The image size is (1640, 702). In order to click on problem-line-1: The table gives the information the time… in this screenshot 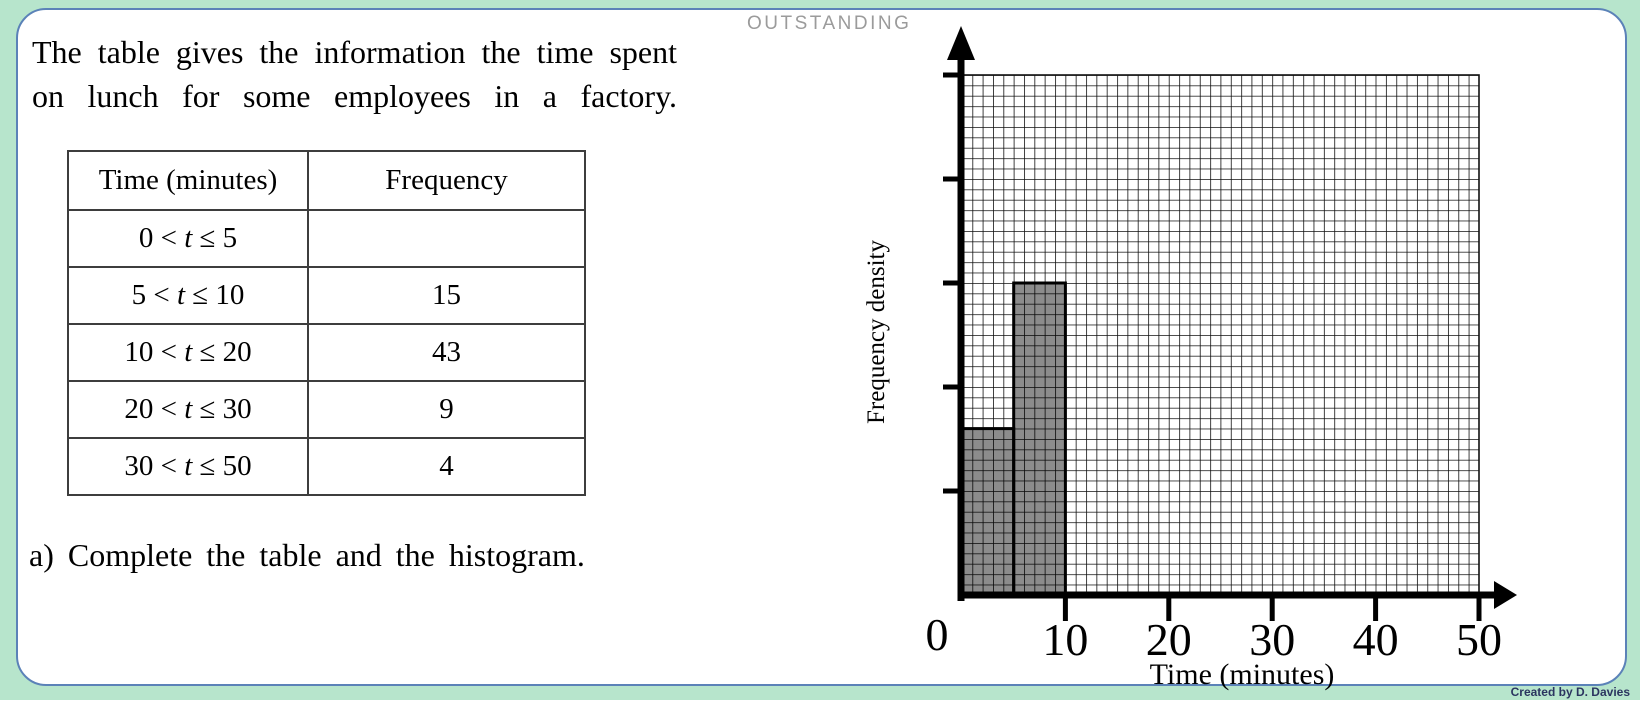, I will do `click(354, 52)`.